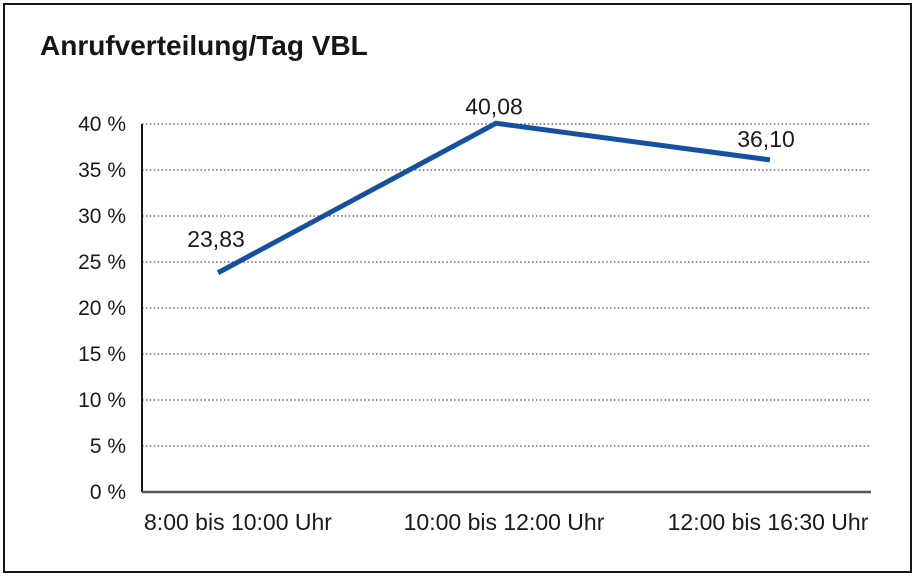  Describe the element at coordinates (504, 522) in the screenshot. I see `x-category-label: 10:00 bis 12:00 Uhr` at that location.